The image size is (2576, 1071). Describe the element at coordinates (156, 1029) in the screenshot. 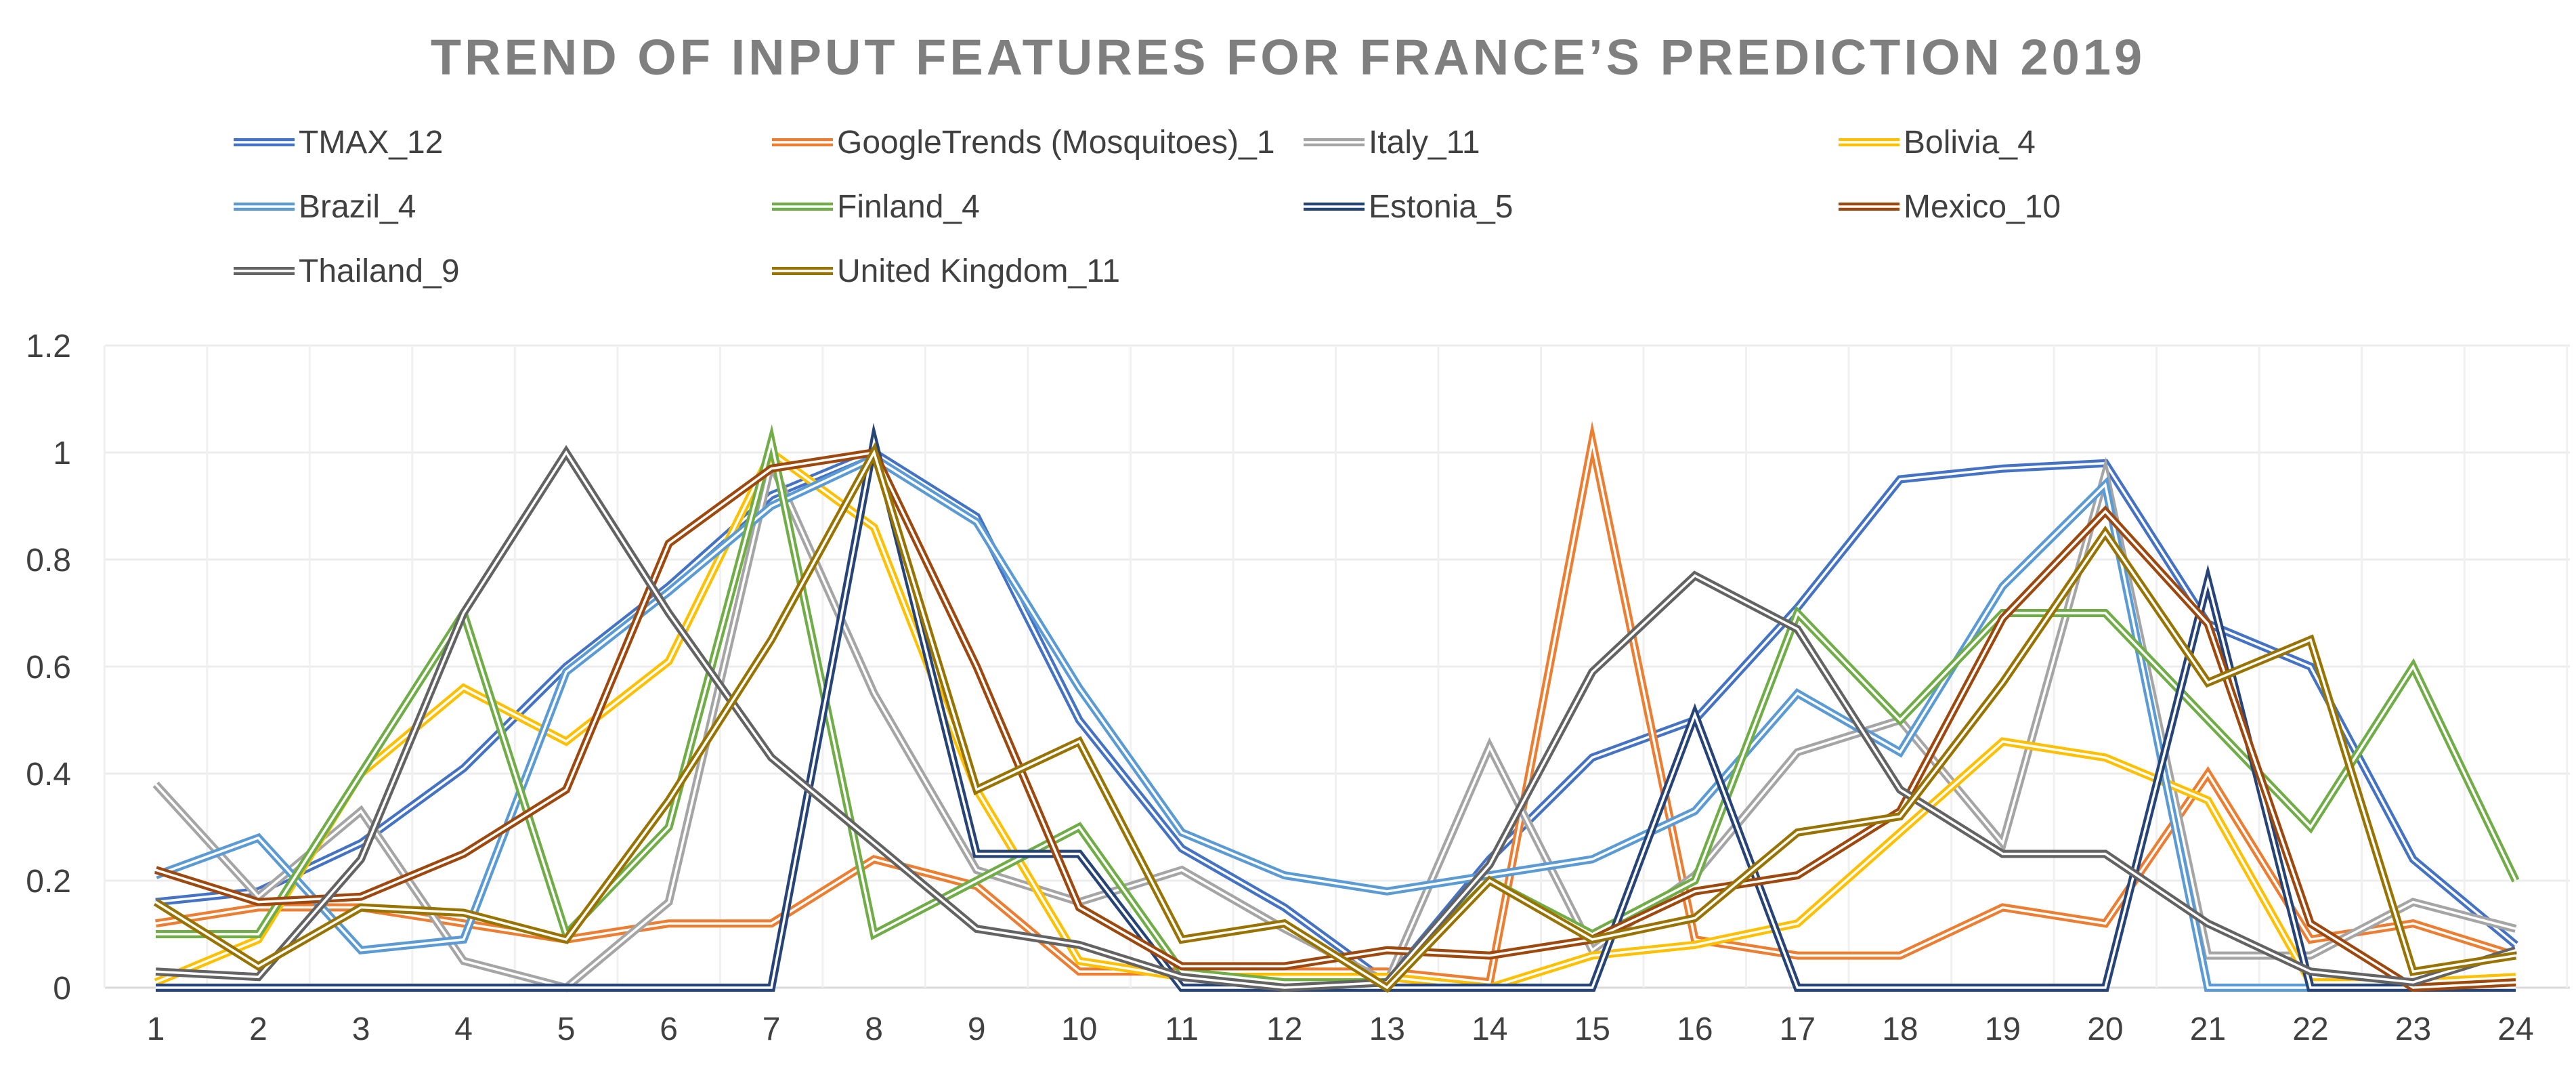

I see `x-tick-label: 1` at that location.